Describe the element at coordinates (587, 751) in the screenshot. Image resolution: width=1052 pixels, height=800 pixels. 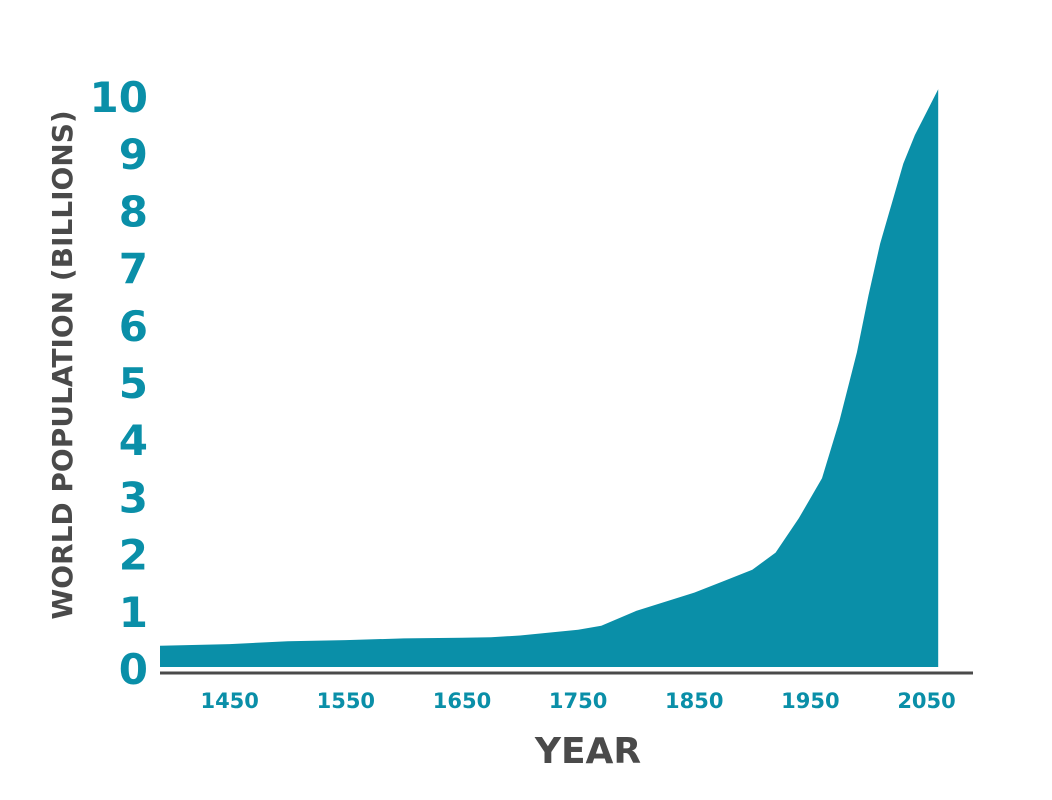
I see `x-axis-title: YEAR` at that location.